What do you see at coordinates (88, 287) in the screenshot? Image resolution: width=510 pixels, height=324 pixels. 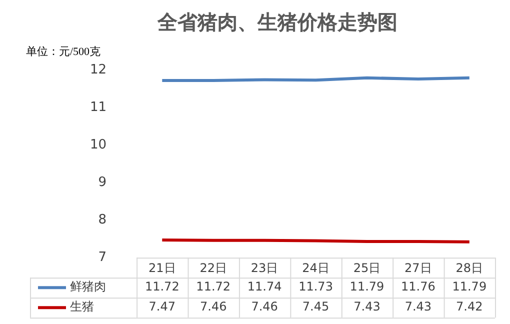 I see `legend-label: 鲜猪肉` at bounding box center [88, 287].